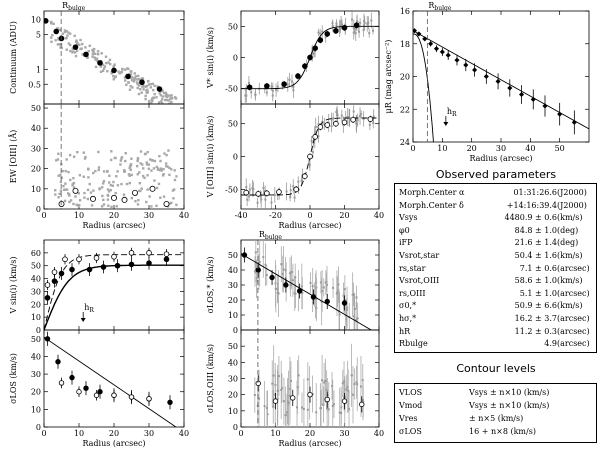 The image size is (600, 449). What do you see at coordinates (531, 205) in the screenshot?
I see `param-value: +14:16:39.4` at bounding box center [531, 205].